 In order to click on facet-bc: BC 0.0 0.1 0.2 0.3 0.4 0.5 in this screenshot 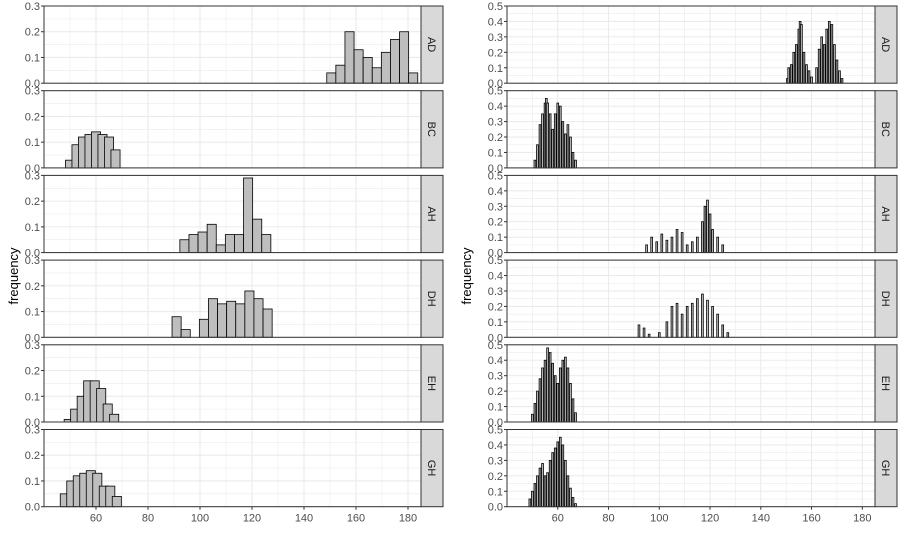, I will do `click(693, 130)`.